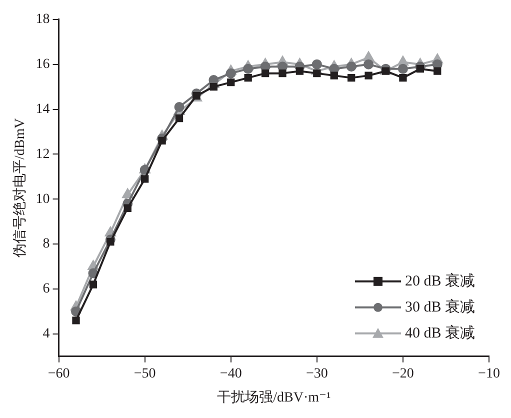 This screenshot has width=511, height=418. Describe the element at coordinates (46, 244) in the screenshot. I see `y-tick-label: 8` at that location.